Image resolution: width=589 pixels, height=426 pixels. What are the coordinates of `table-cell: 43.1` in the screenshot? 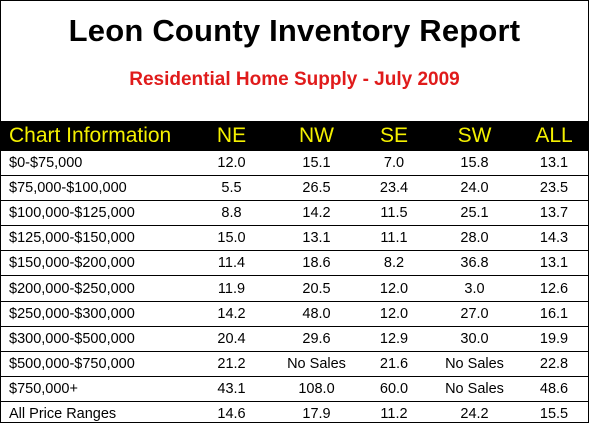 It's located at (231, 388).